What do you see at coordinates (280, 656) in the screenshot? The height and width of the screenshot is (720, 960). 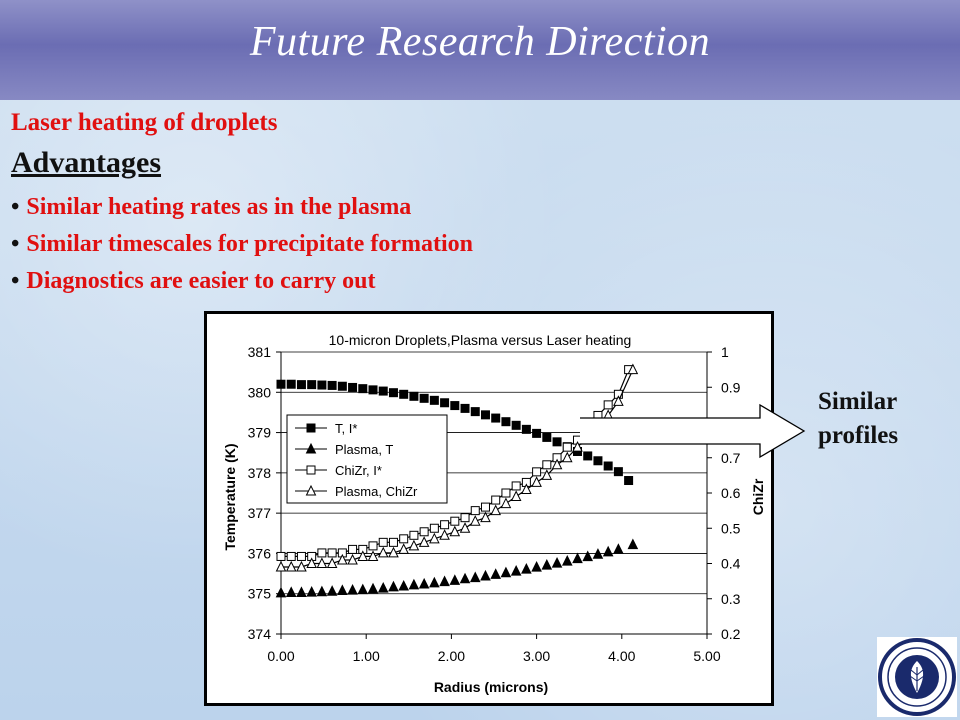 I see `x-tick-label: 0.00` at bounding box center [280, 656].